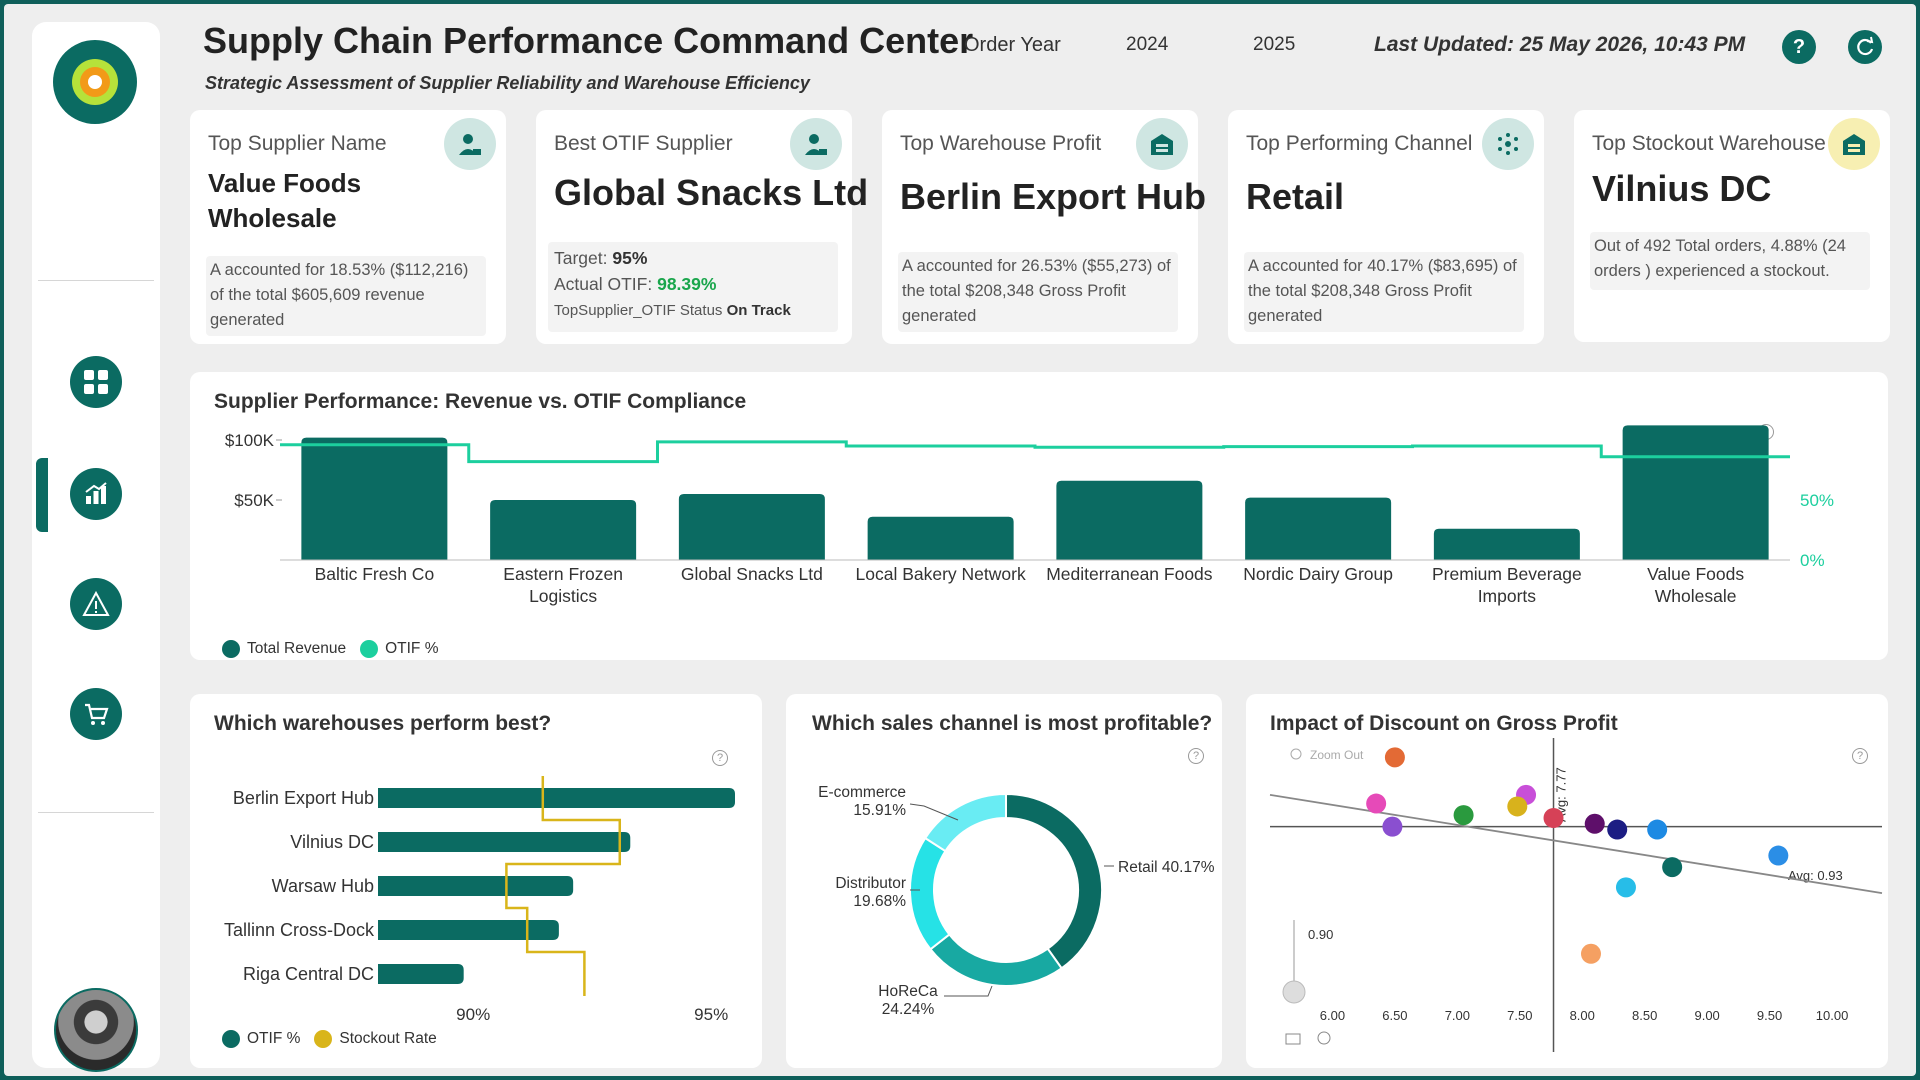 This screenshot has height=1080, width=1920. I want to click on nav-analytics-button, so click(96, 494).